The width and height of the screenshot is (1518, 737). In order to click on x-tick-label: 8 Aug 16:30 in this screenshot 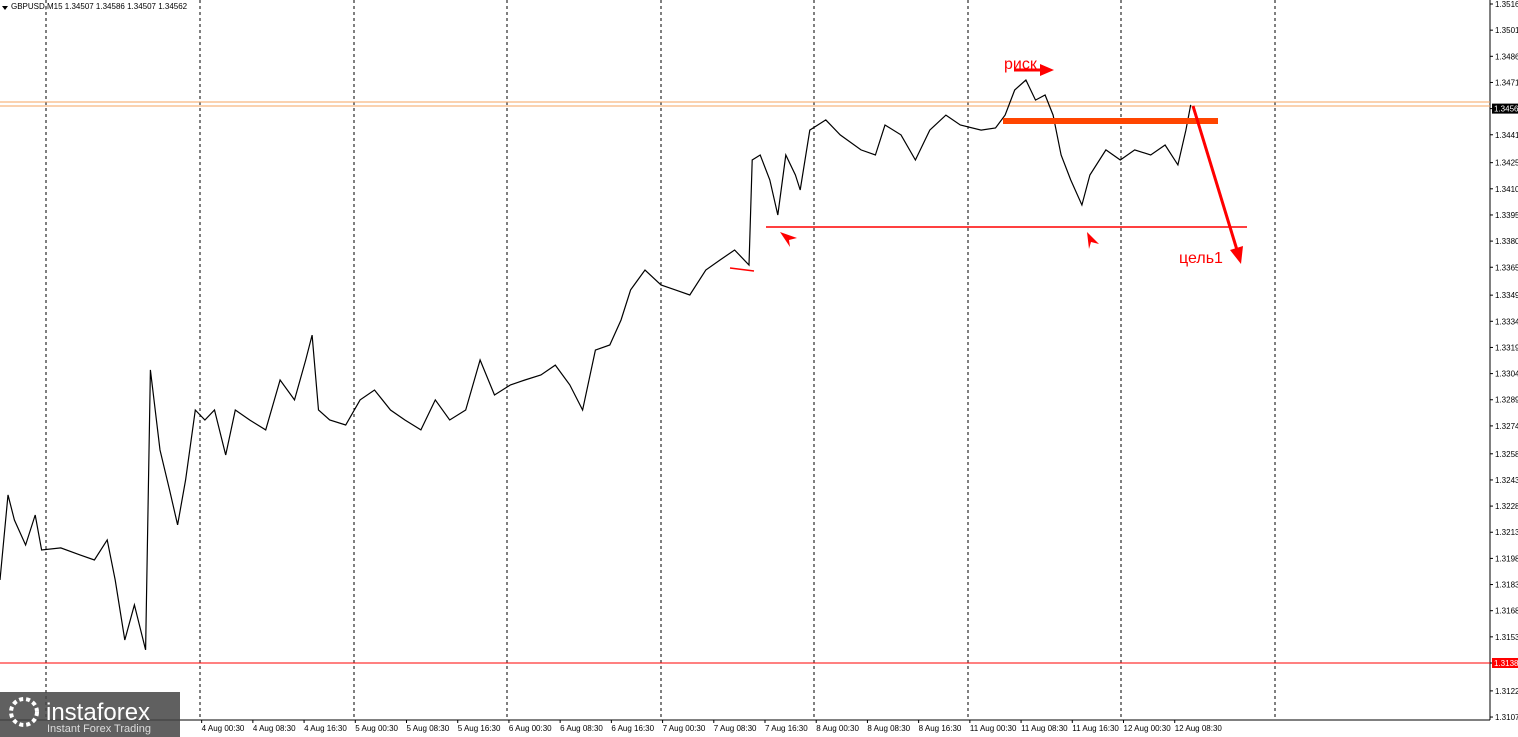, I will do `click(940, 728)`.